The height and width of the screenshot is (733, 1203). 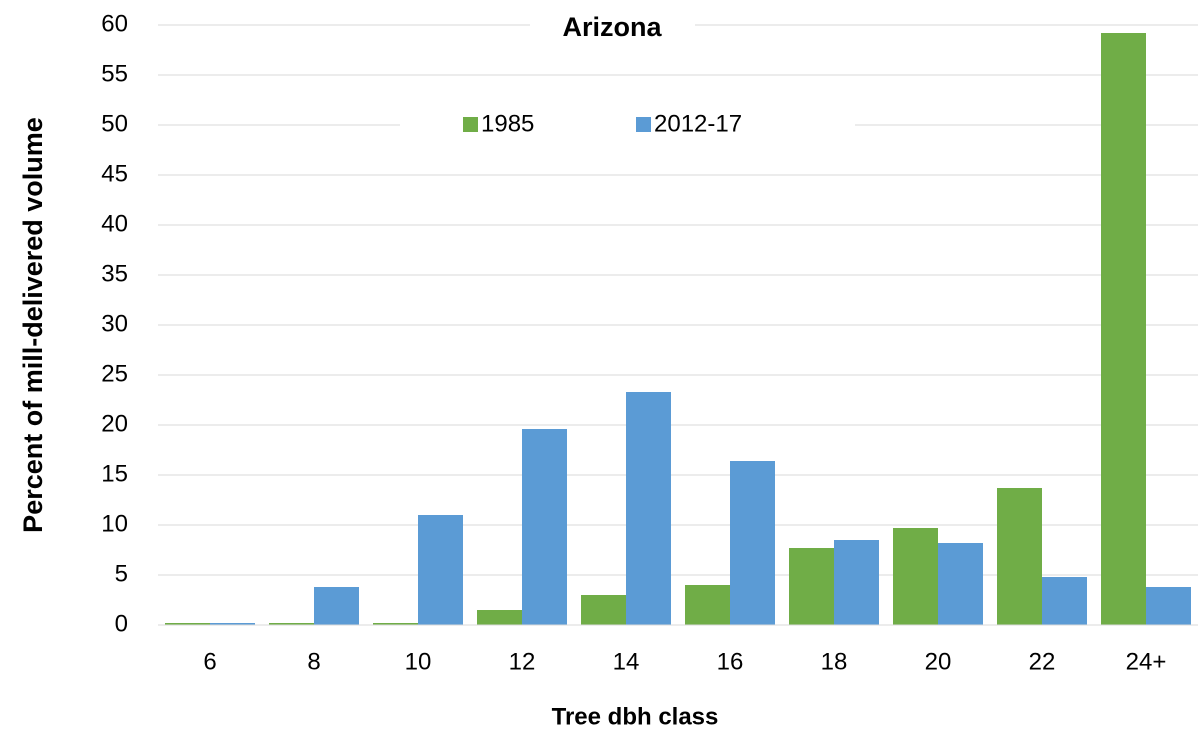 I want to click on y-tick-label: 50, so click(x=114, y=123).